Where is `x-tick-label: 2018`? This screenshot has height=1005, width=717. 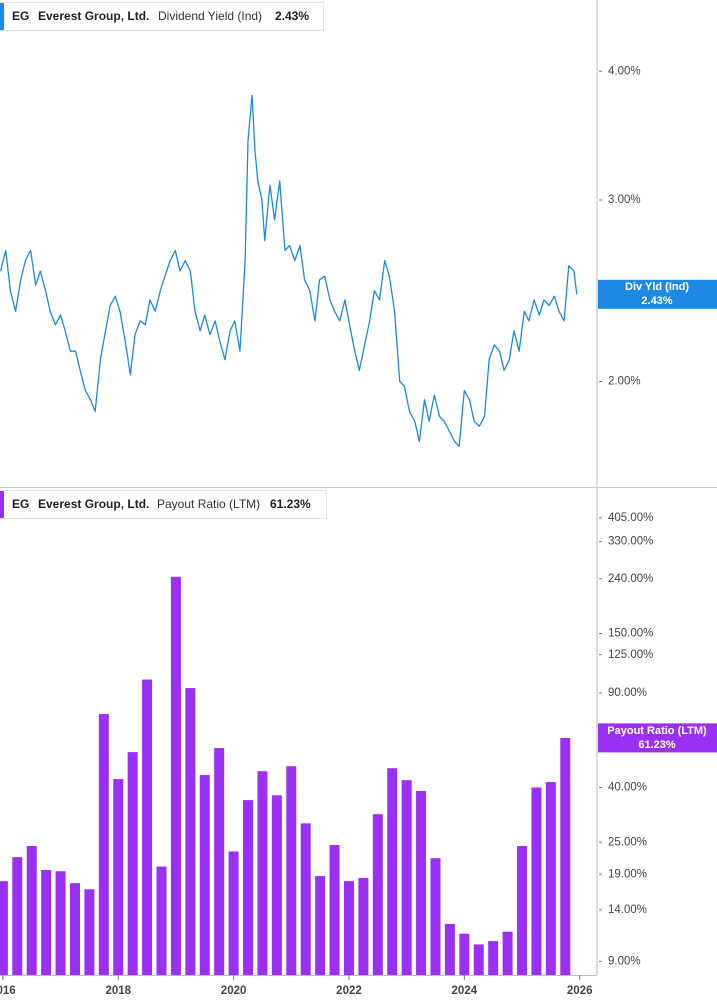 x-tick-label: 2018 is located at coordinates (118, 991).